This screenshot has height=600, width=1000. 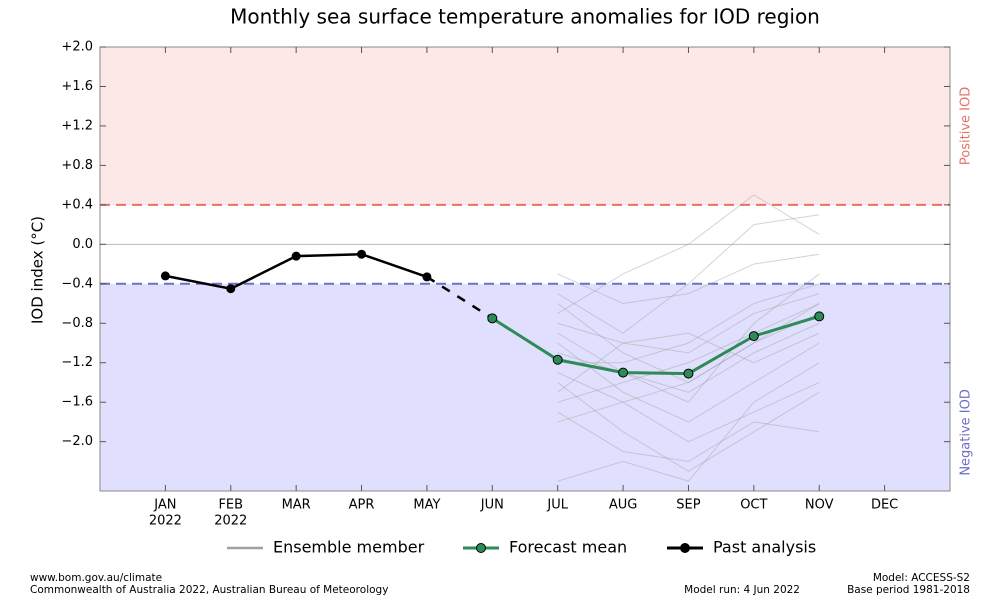 I want to click on legend-label: Forecast mean, so click(x=568, y=547).